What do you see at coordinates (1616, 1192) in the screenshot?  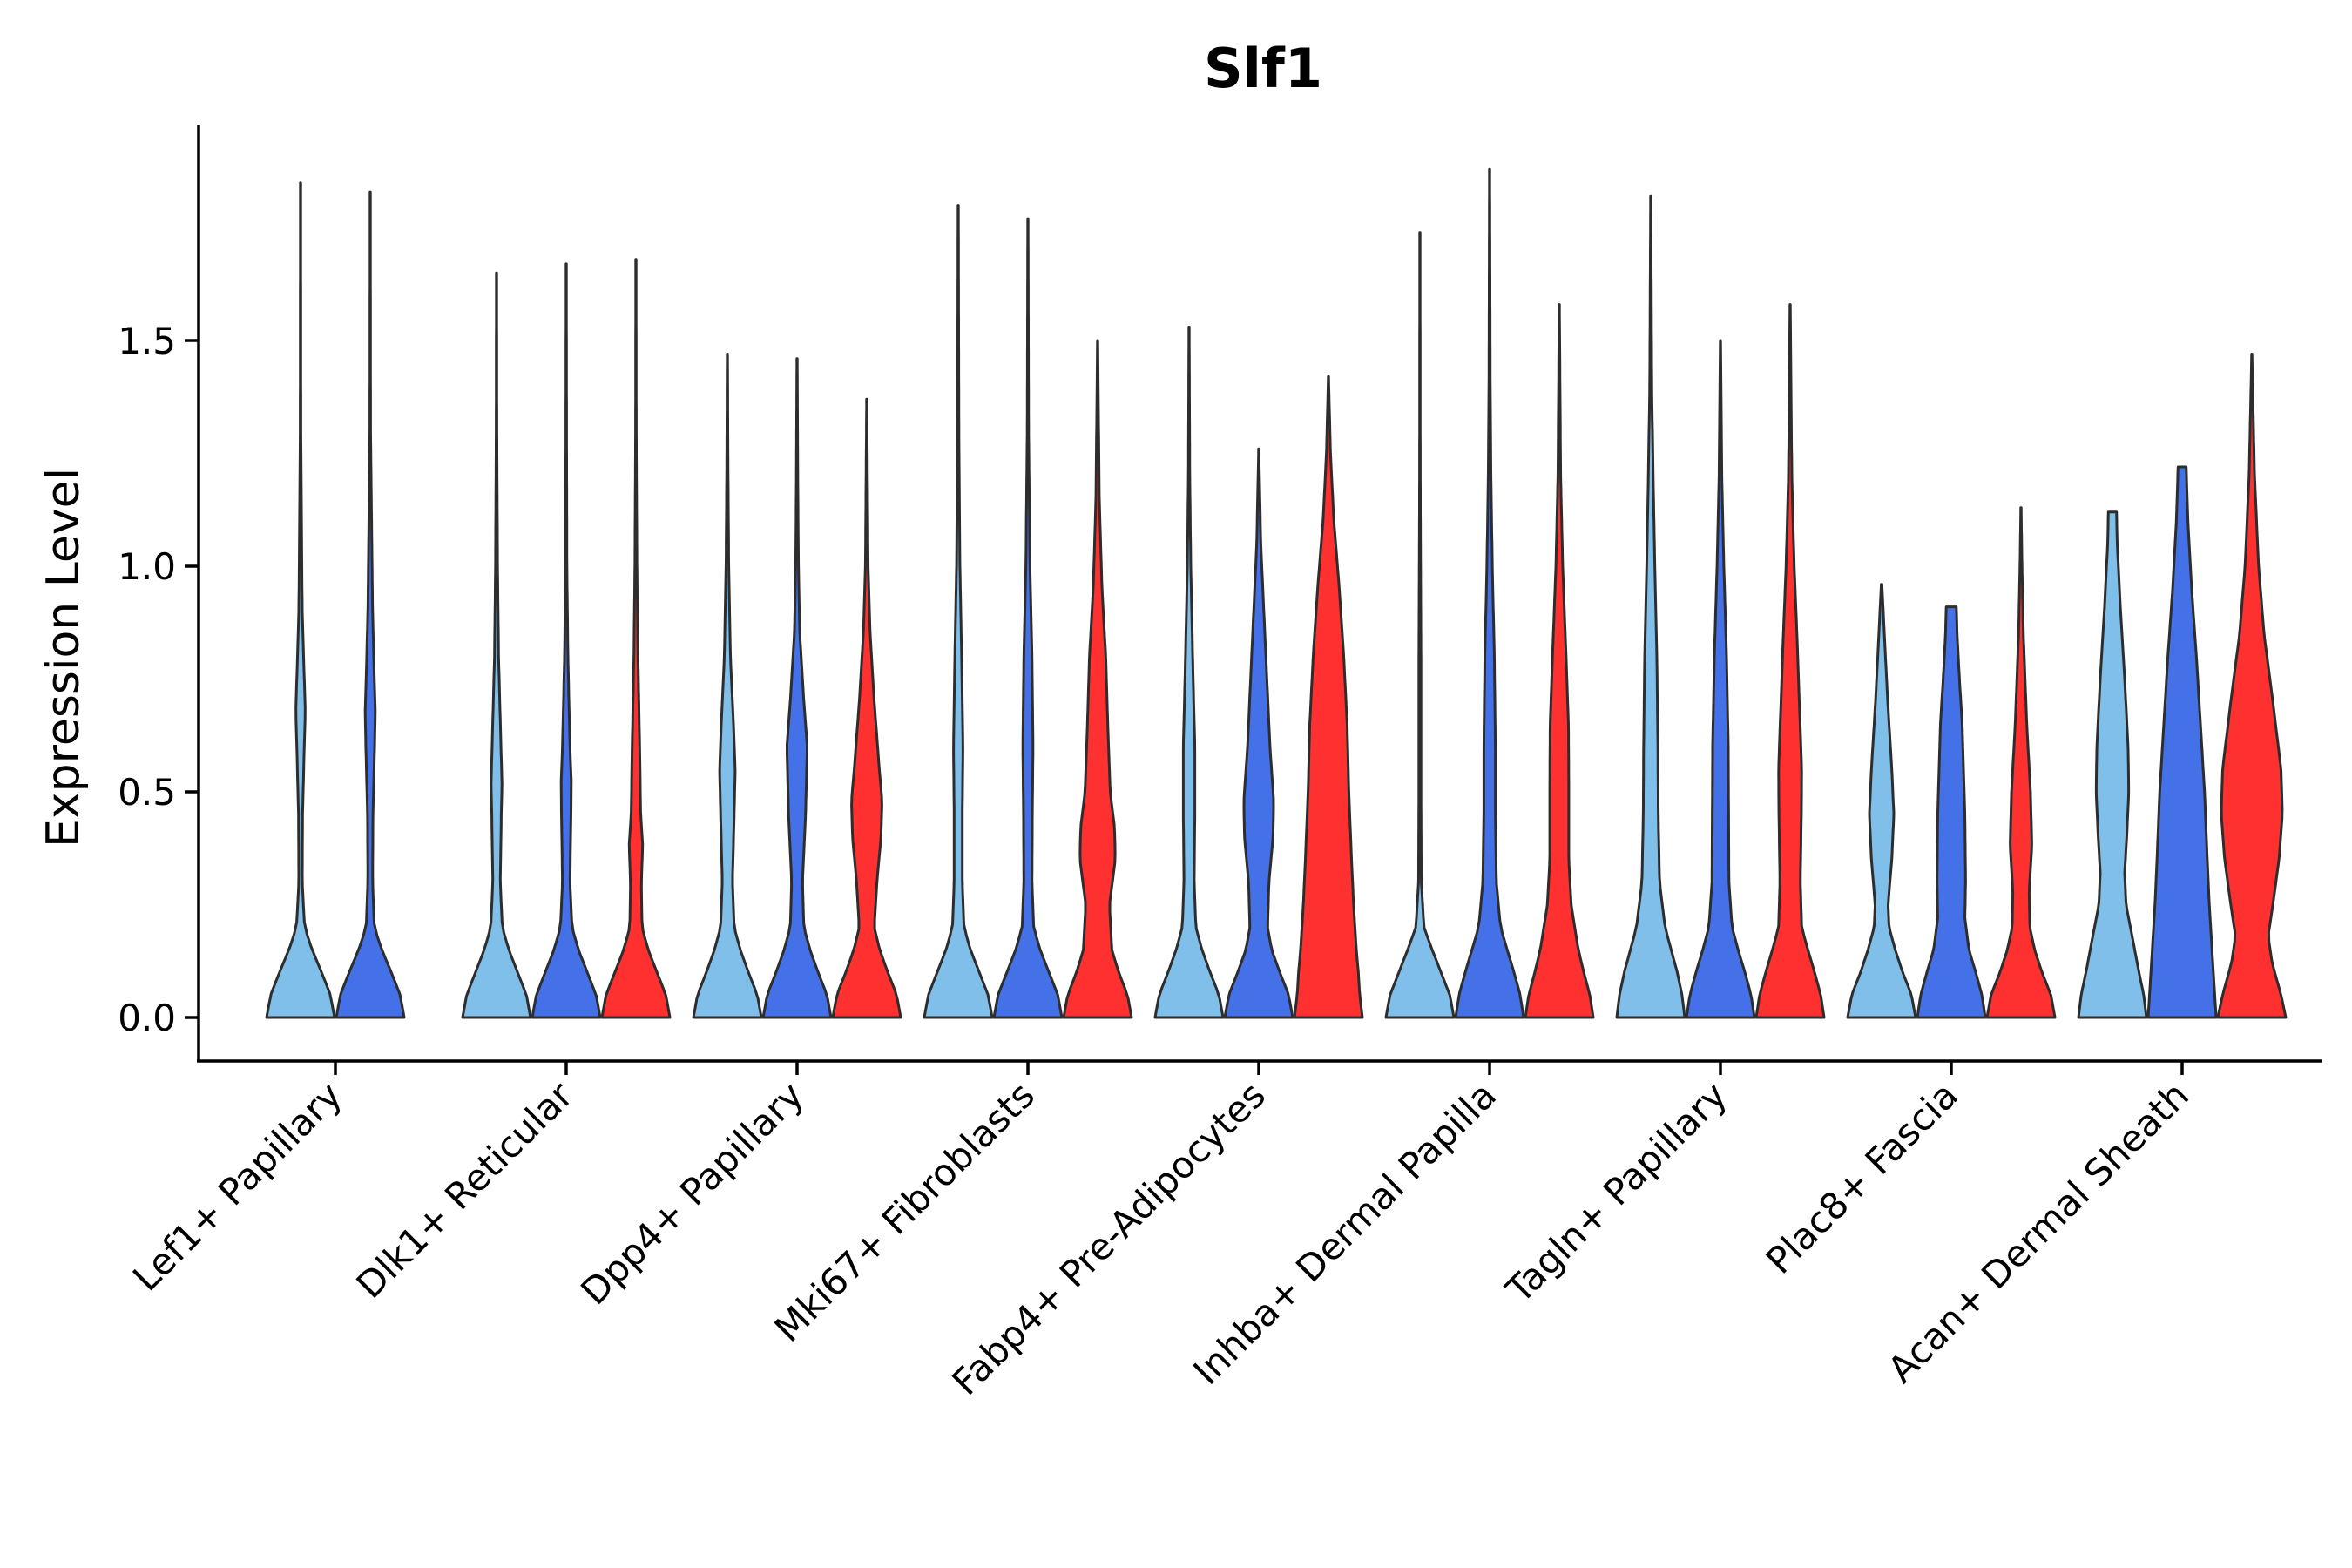 I see `x-tick-label: Tagln+ Papillary` at bounding box center [1616, 1192].